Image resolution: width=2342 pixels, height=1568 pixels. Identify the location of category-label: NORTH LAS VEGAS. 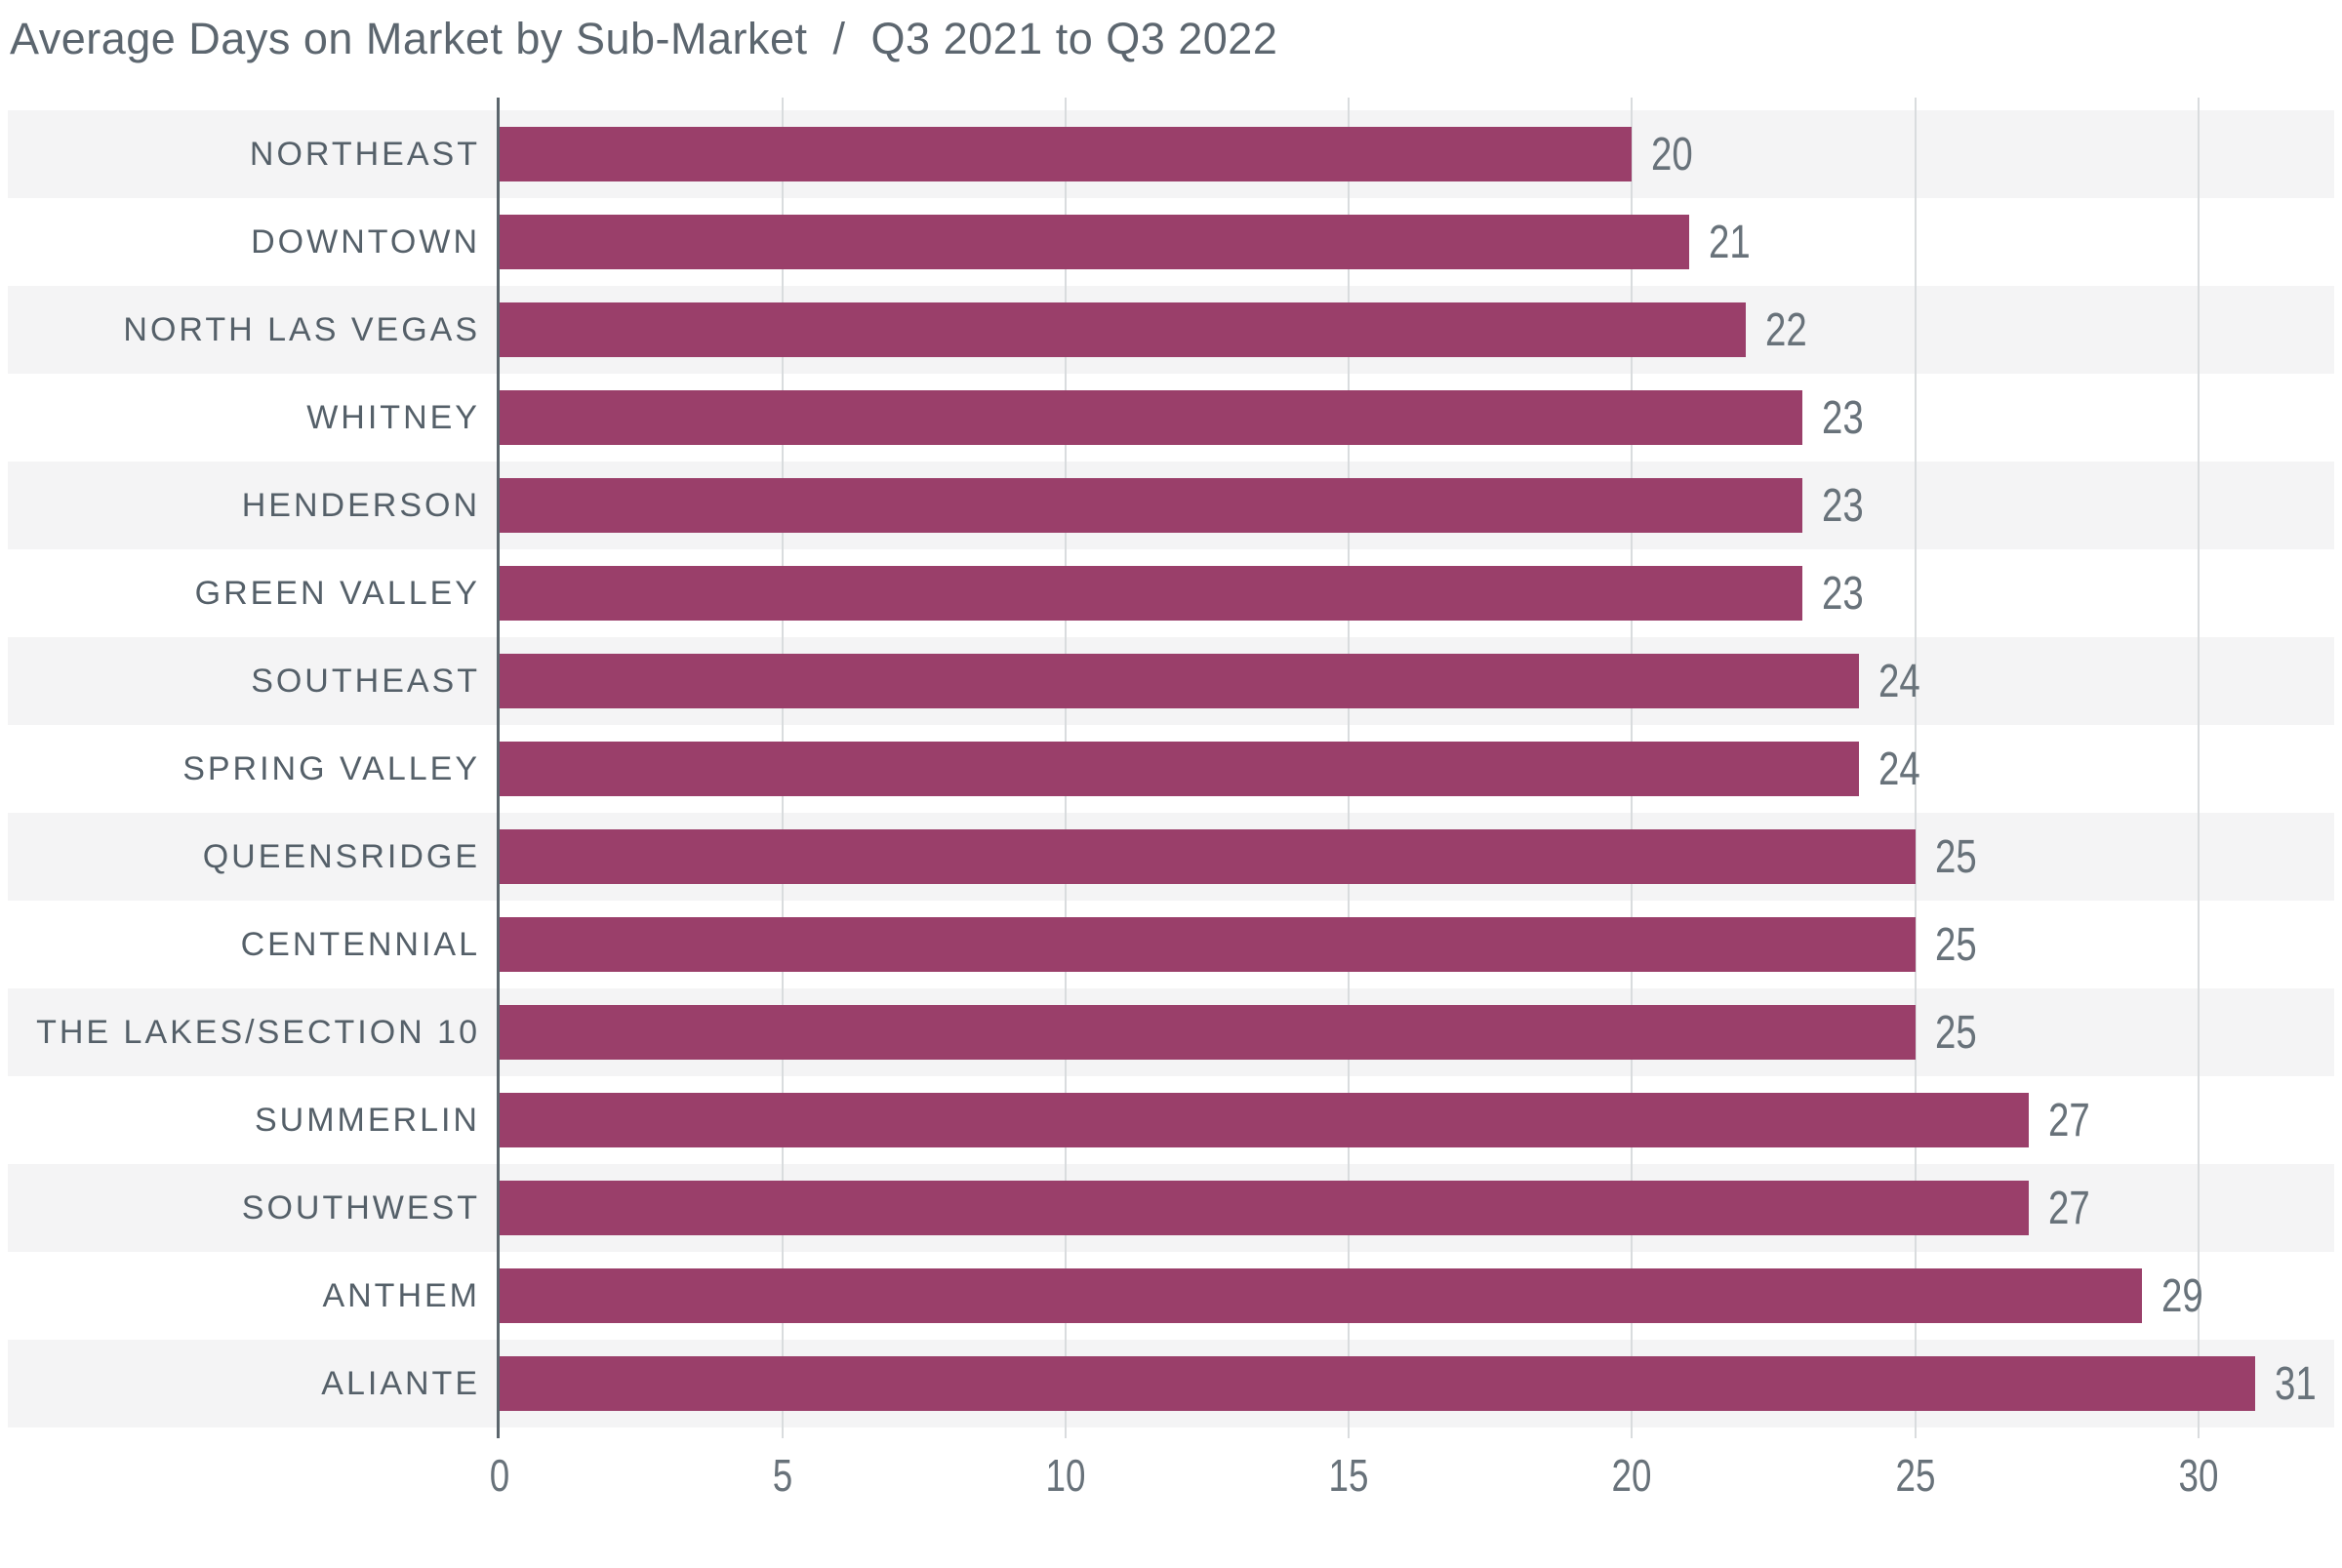
(301, 329).